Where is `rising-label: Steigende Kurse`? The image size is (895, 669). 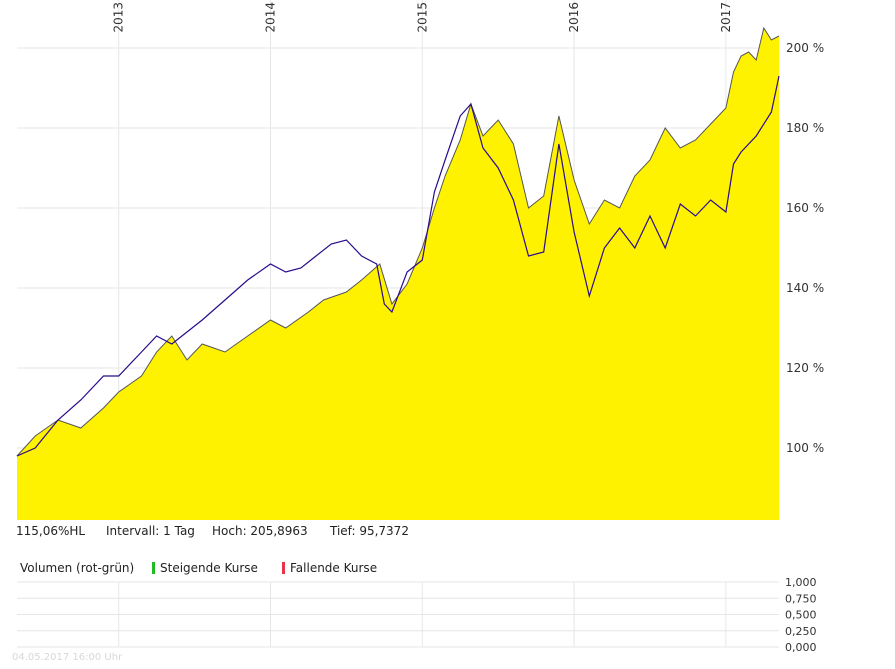 rising-label: Steigende Kurse is located at coordinates (209, 568).